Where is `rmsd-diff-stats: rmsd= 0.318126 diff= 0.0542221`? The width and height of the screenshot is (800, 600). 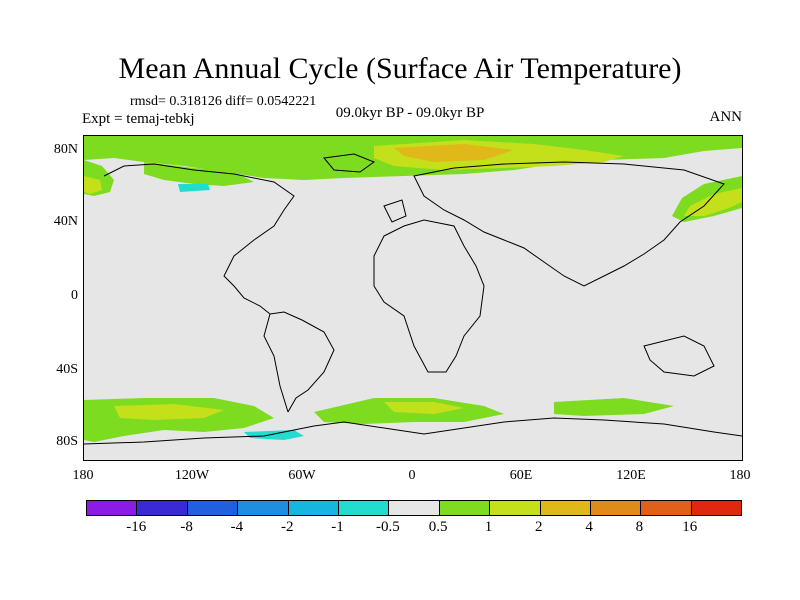 rmsd-diff-stats: rmsd= 0.318126 diff= 0.0542221 is located at coordinates (223, 101).